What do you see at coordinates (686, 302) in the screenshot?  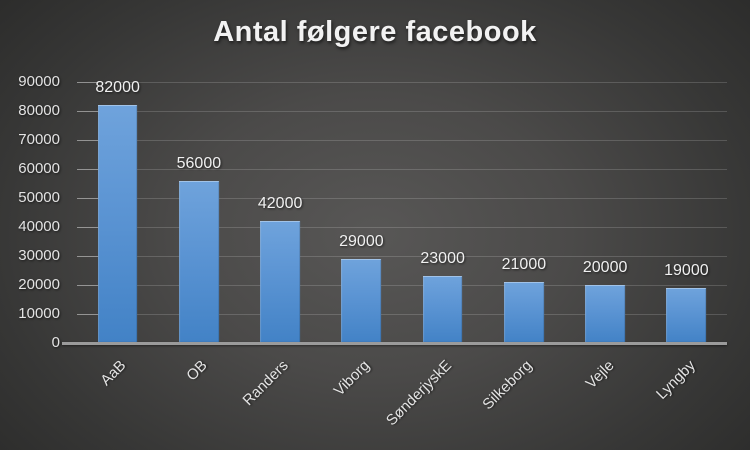 I see `bar-lyngby: 19000` at bounding box center [686, 302].